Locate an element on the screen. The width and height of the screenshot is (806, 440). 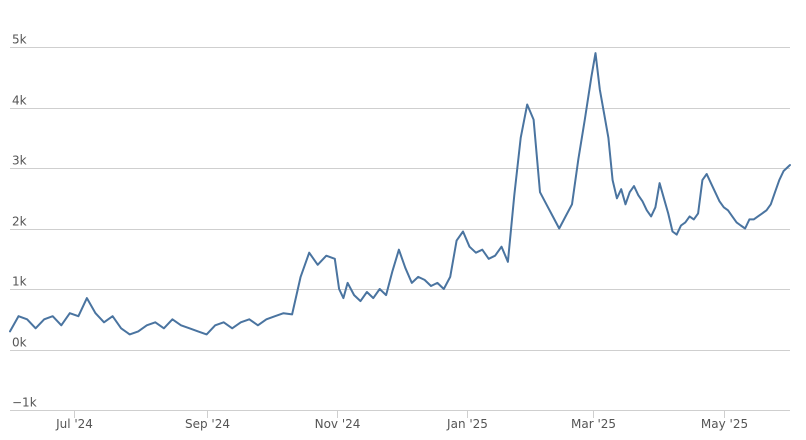
y-axis-tick-labels: 5k 4k 3k 2k 1k 0k −1k is located at coordinates (24, 221).